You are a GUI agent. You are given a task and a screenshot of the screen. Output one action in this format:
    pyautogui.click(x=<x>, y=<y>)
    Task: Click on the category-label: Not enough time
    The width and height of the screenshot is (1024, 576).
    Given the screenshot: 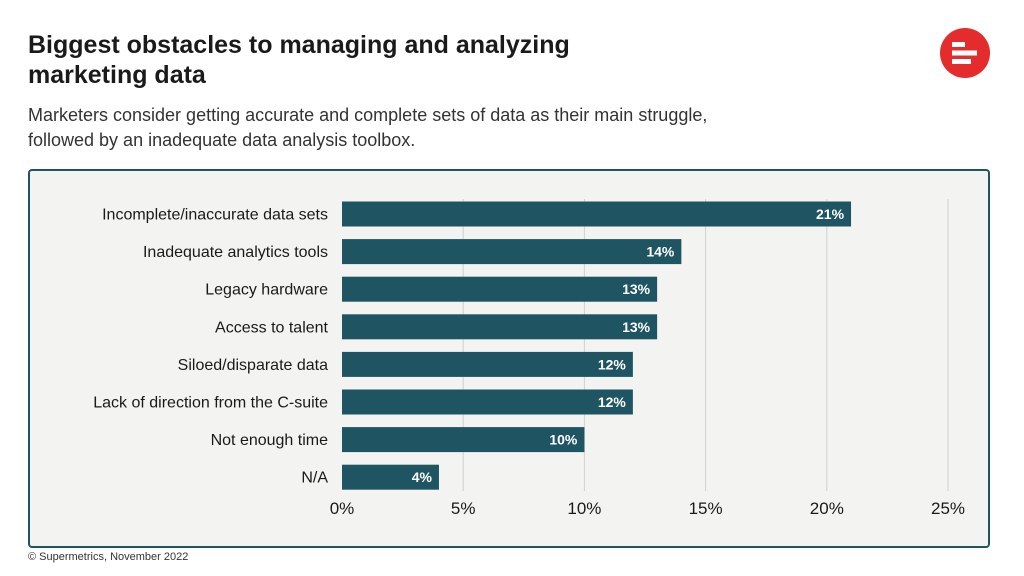 What is the action you would take?
    pyautogui.click(x=270, y=440)
    